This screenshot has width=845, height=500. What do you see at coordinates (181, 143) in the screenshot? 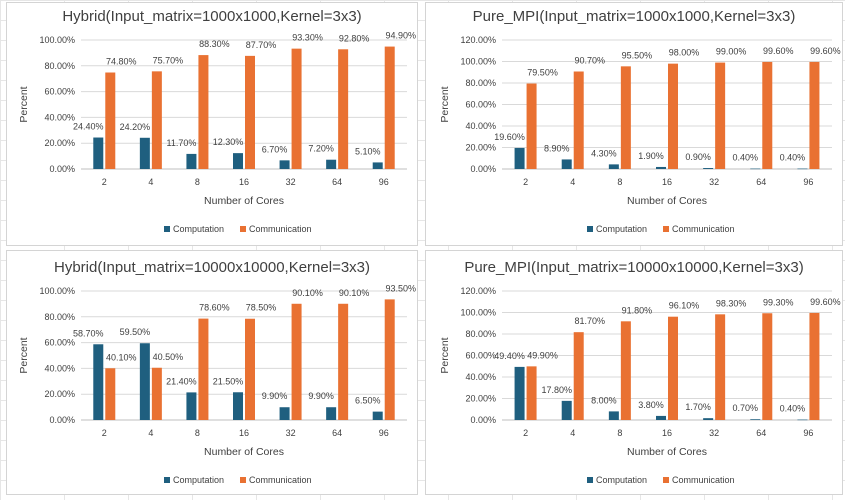
I see `data-label-computation: 11.70%` at bounding box center [181, 143].